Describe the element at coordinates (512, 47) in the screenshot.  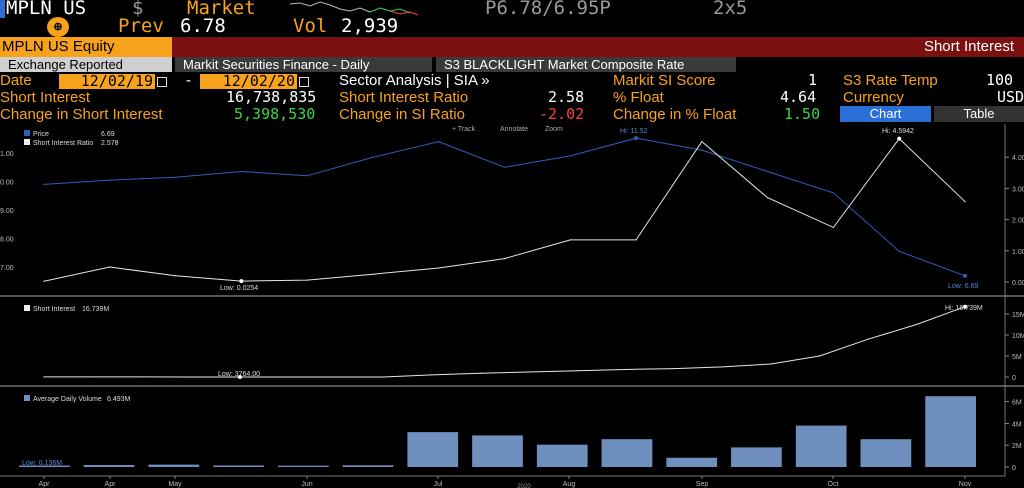
I see `title-bar: MPLN US Equity Short Interest` at that location.